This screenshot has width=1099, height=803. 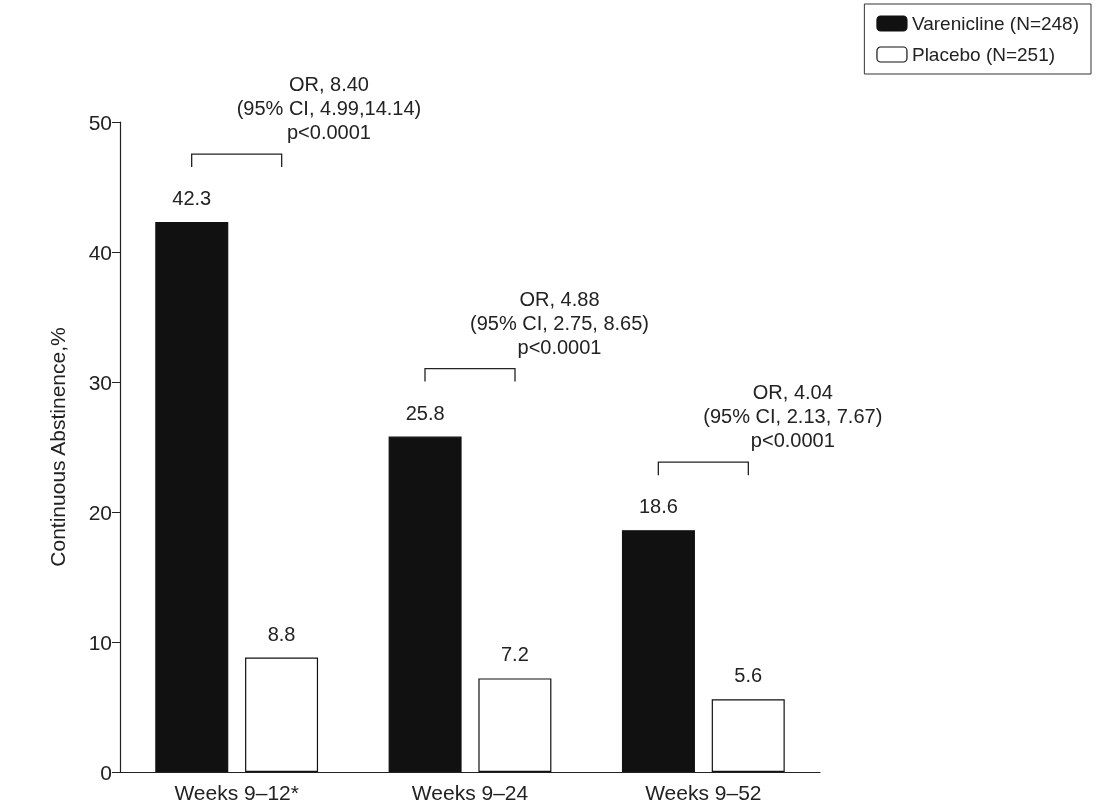 I want to click on data-label: 18.6, so click(x=658, y=506).